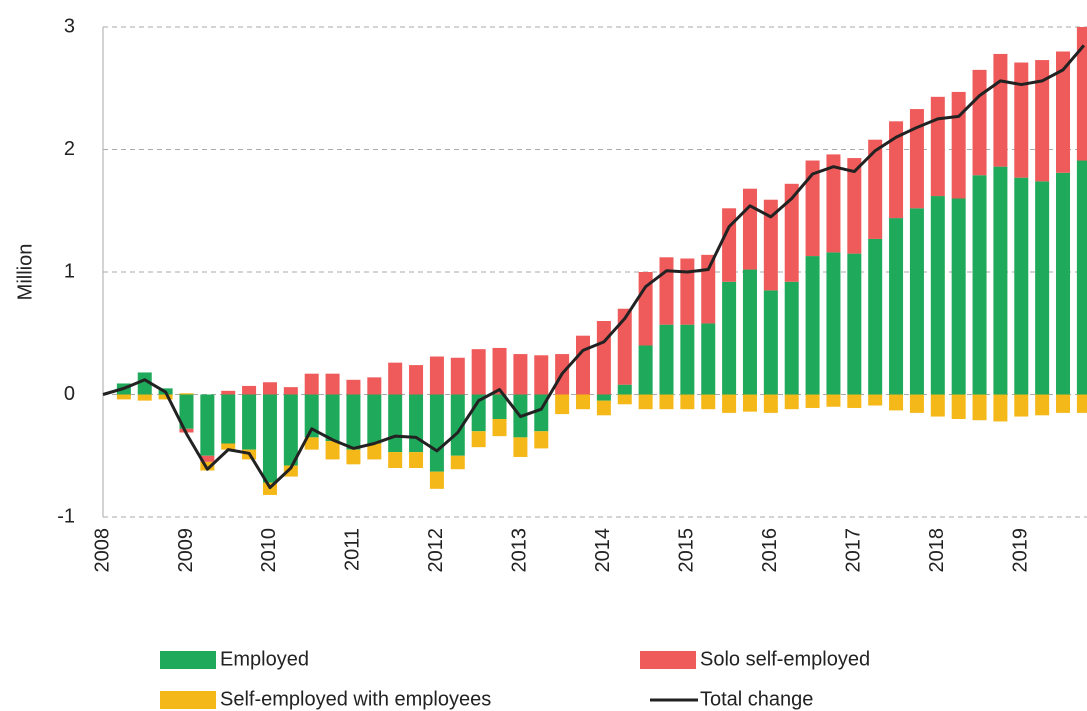  Describe the element at coordinates (854, 550) in the screenshot. I see `x-tick-label: 2017` at that location.